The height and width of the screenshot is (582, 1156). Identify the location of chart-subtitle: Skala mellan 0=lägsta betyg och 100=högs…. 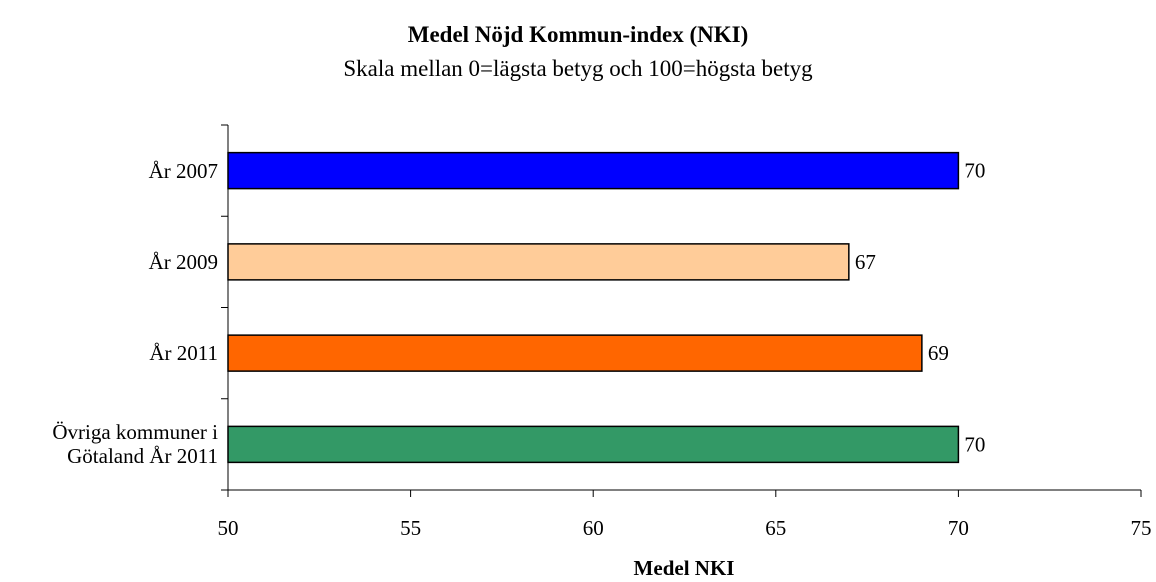
(578, 68).